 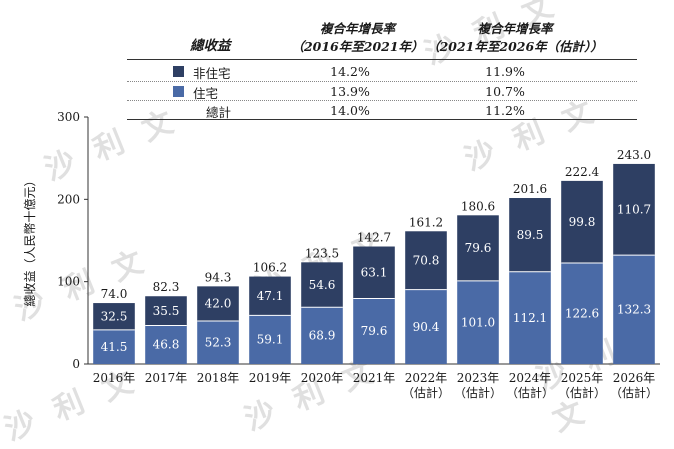 I want to click on cagr-residential-2021-2026: 10.7%, so click(x=505, y=91).